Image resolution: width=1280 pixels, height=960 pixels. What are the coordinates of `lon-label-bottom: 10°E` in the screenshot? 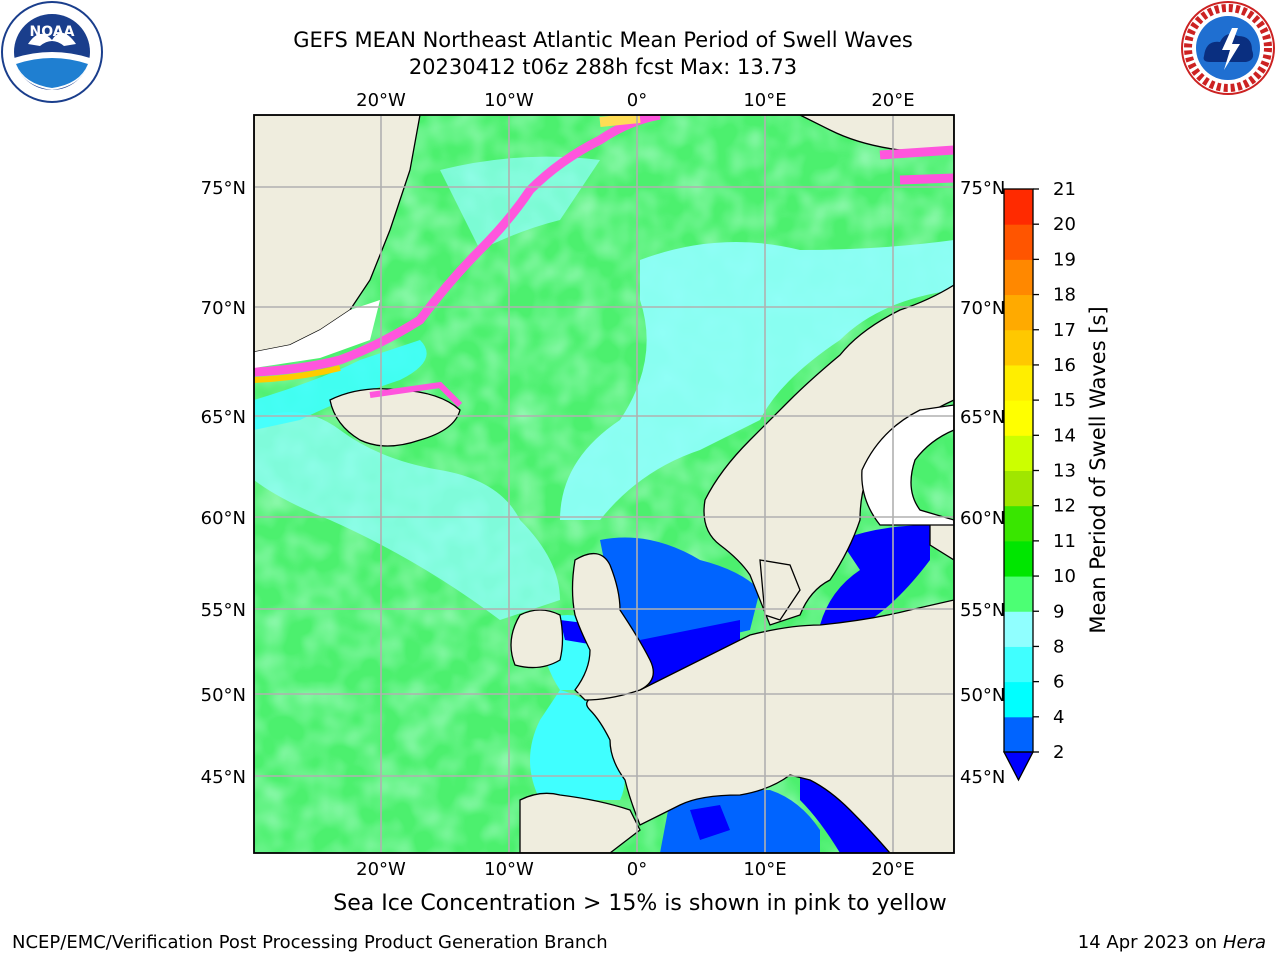 It's located at (764, 869).